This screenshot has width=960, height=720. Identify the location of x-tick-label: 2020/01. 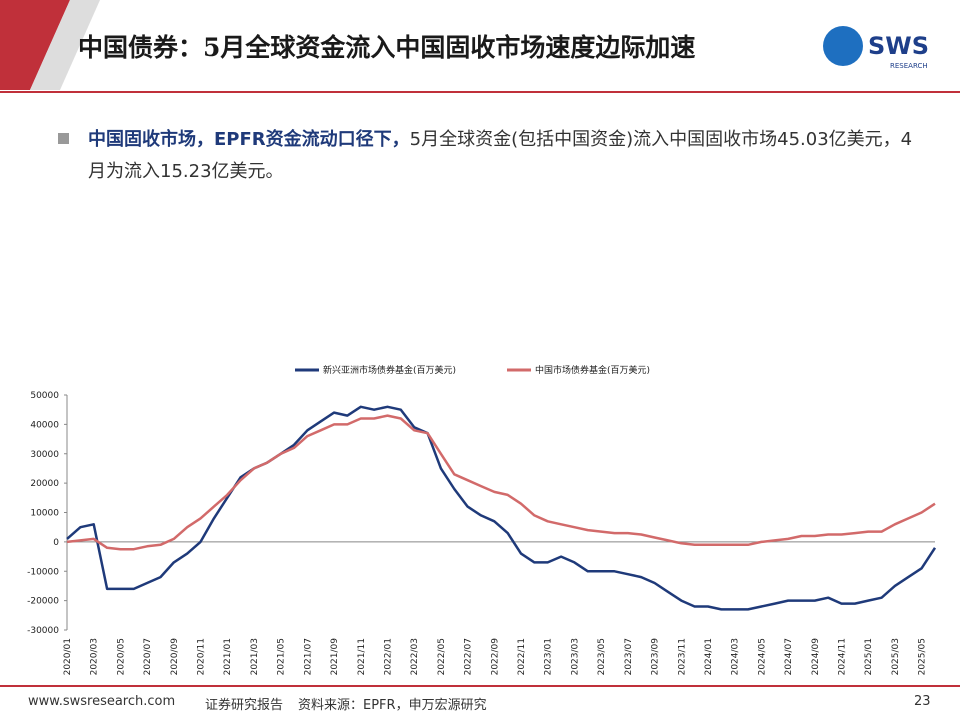
(68, 656).